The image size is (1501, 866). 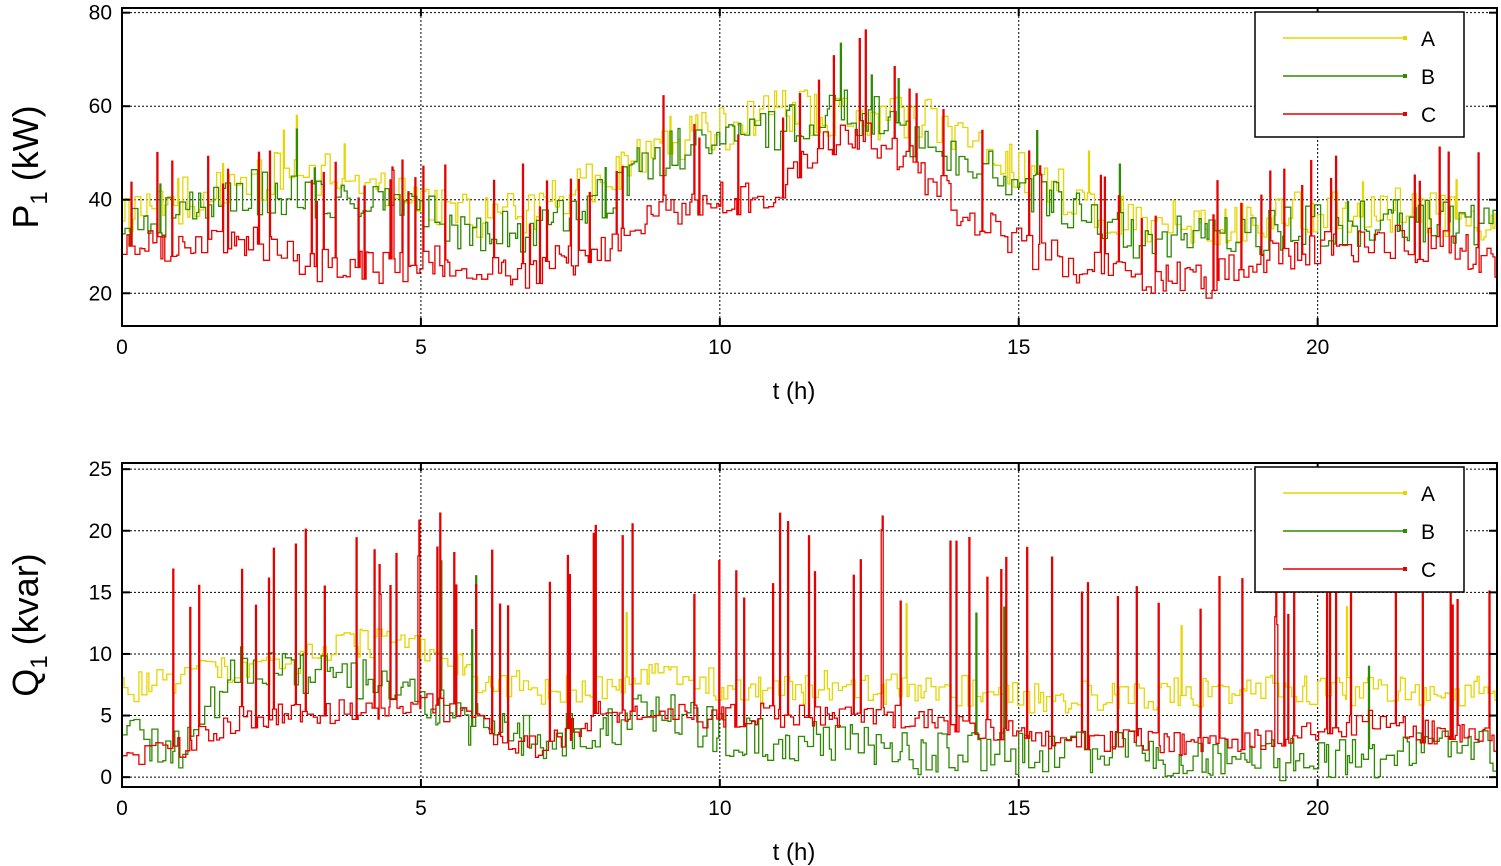 What do you see at coordinates (106, 716) in the screenshot?
I see `y-tick-label: 5` at bounding box center [106, 716].